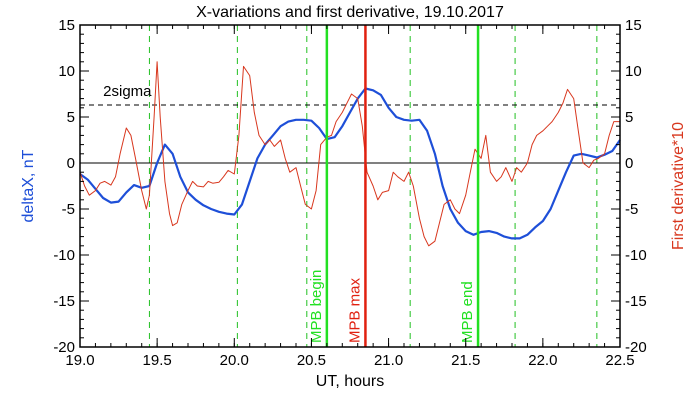 The image size is (700, 400). I want to click on sigma-label: 2sigma, so click(127, 91).